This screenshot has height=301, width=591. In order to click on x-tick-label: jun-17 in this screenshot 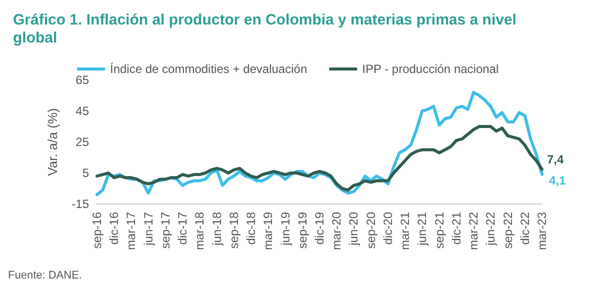, I will do `click(148, 229)`.